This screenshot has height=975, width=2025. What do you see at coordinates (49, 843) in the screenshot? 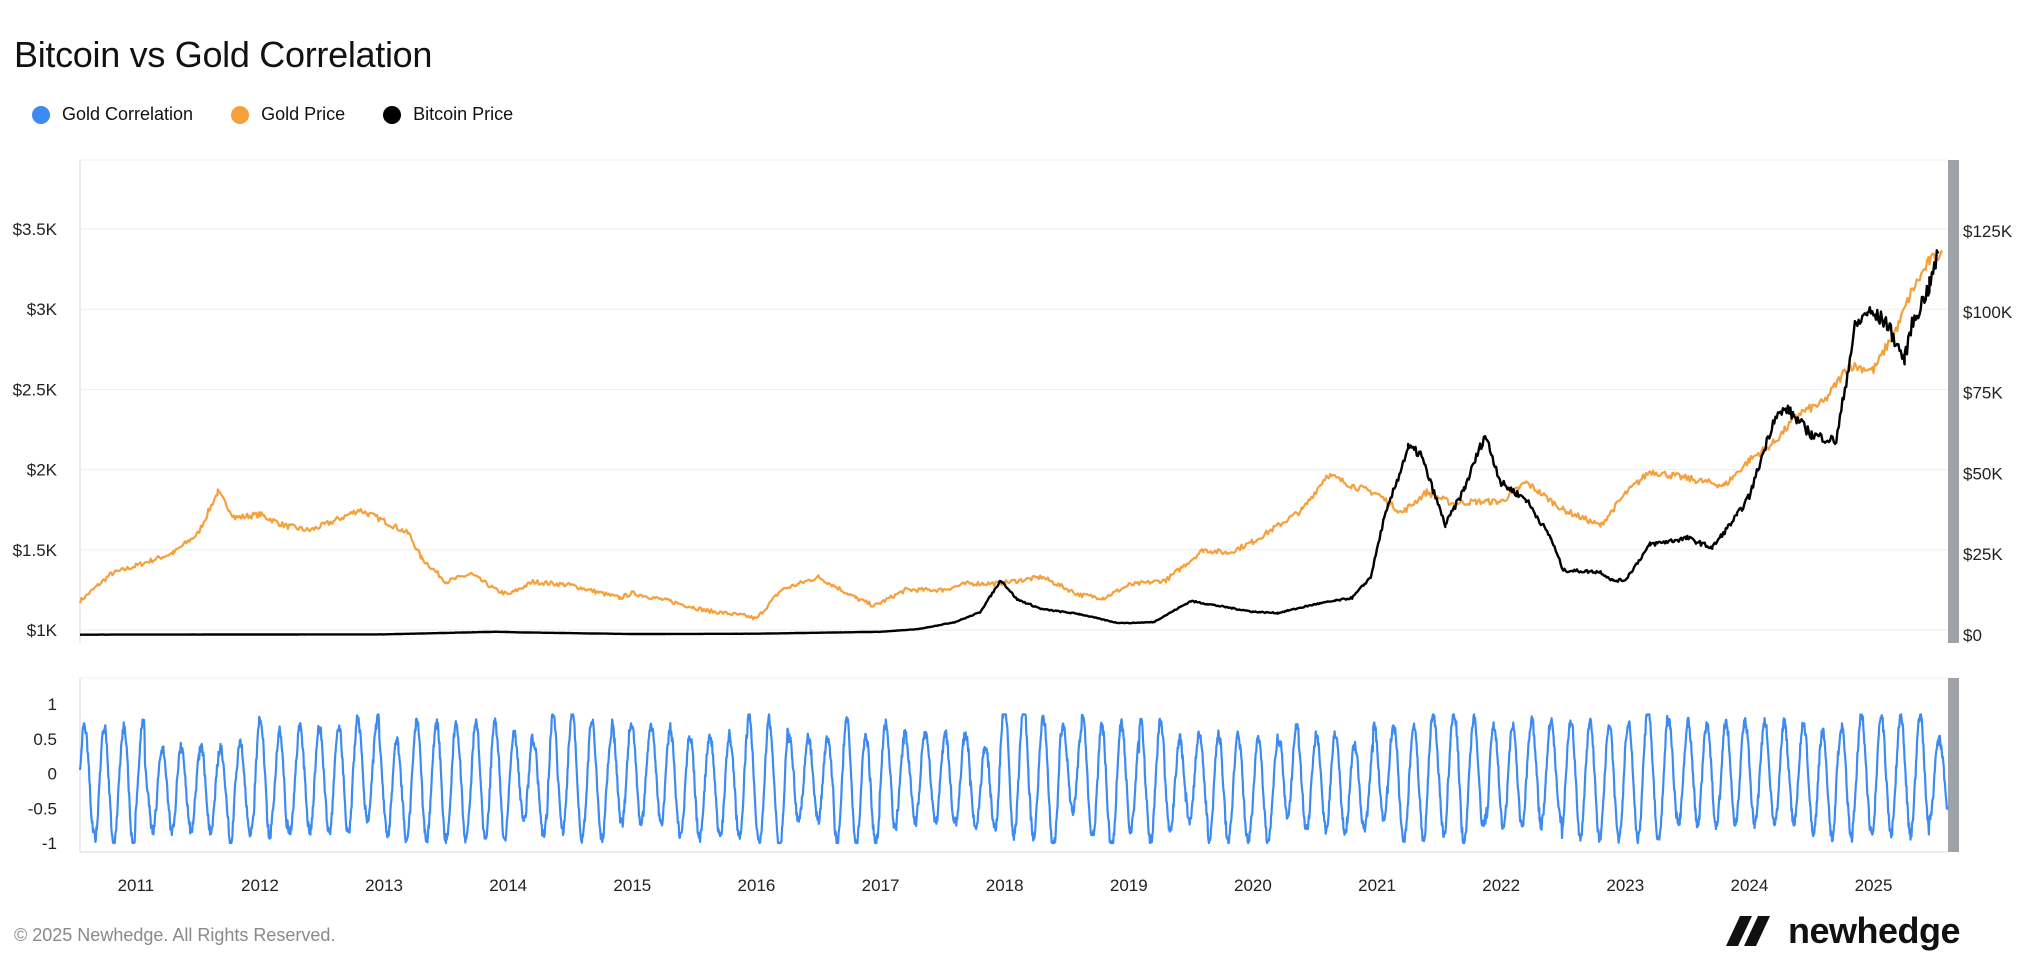
I see `y-corr-tick-label: -1` at bounding box center [49, 843].